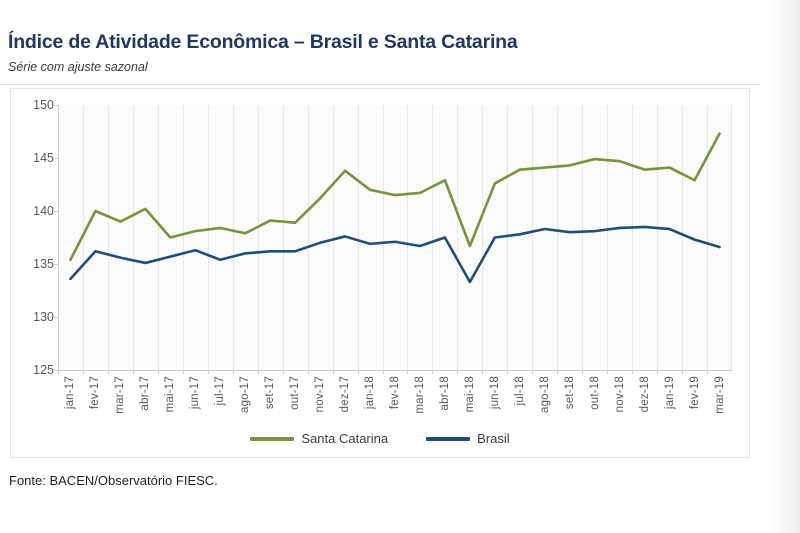 The height and width of the screenshot is (533, 800). What do you see at coordinates (395, 393) in the screenshot?
I see `x-axis-label: fev-18` at bounding box center [395, 393].